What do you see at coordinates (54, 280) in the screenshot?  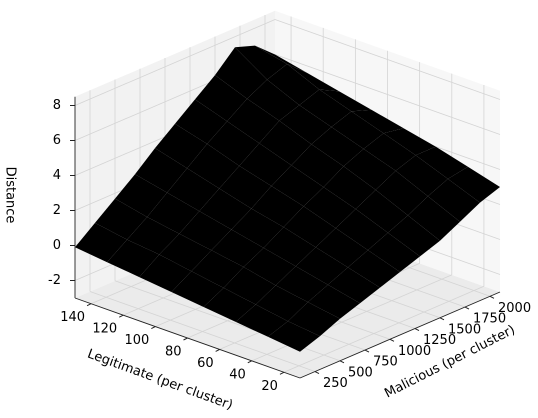 I see `z-tick-label: -2` at bounding box center [54, 280].